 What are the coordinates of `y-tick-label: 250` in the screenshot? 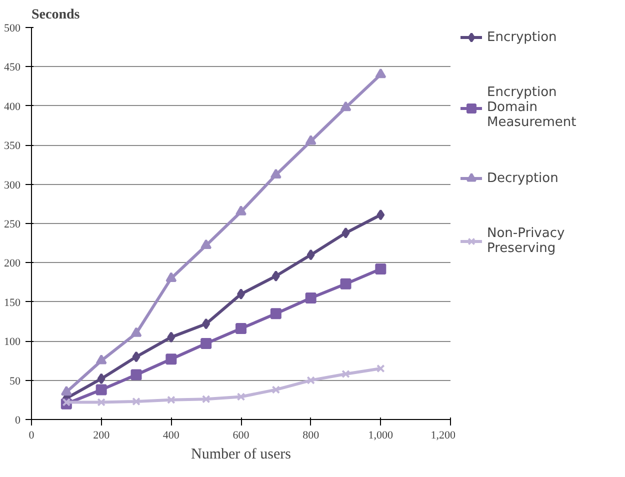 It's located at (12, 224).